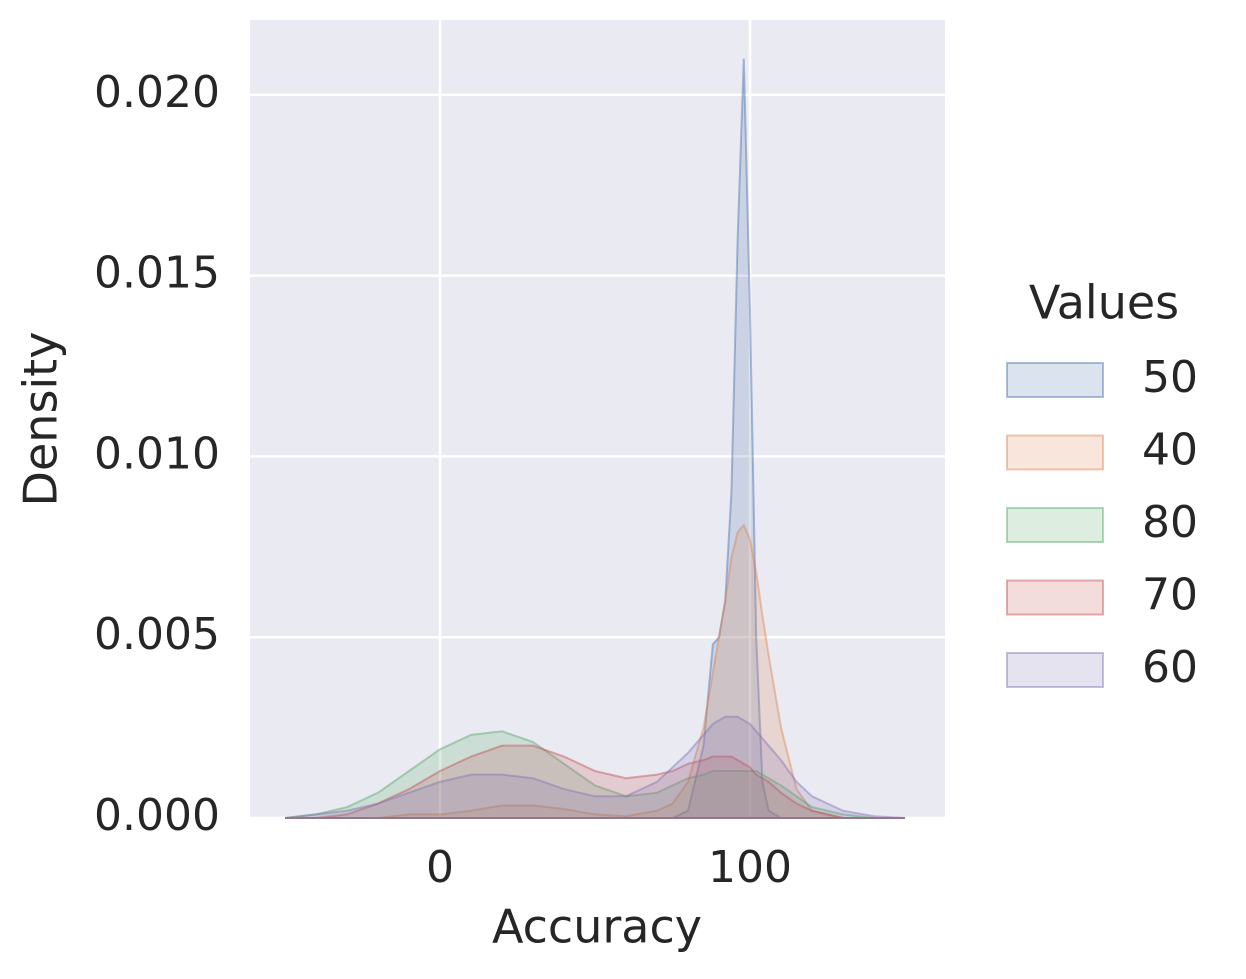  Describe the element at coordinates (440, 867) in the screenshot. I see `x-tick-label: 0` at that location.